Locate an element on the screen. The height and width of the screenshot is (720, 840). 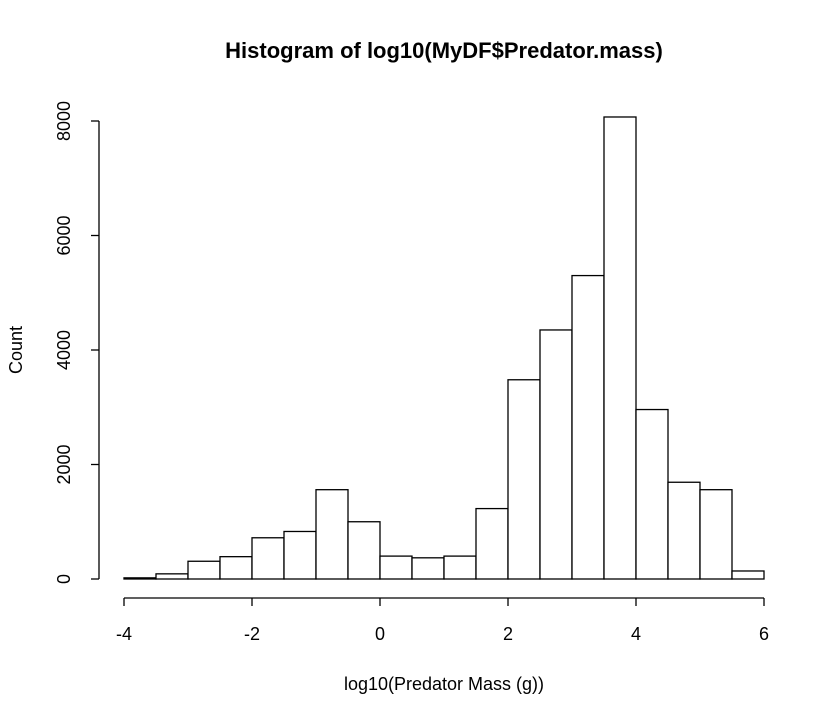
y-tick-label: 6000 is located at coordinates (64, 235).